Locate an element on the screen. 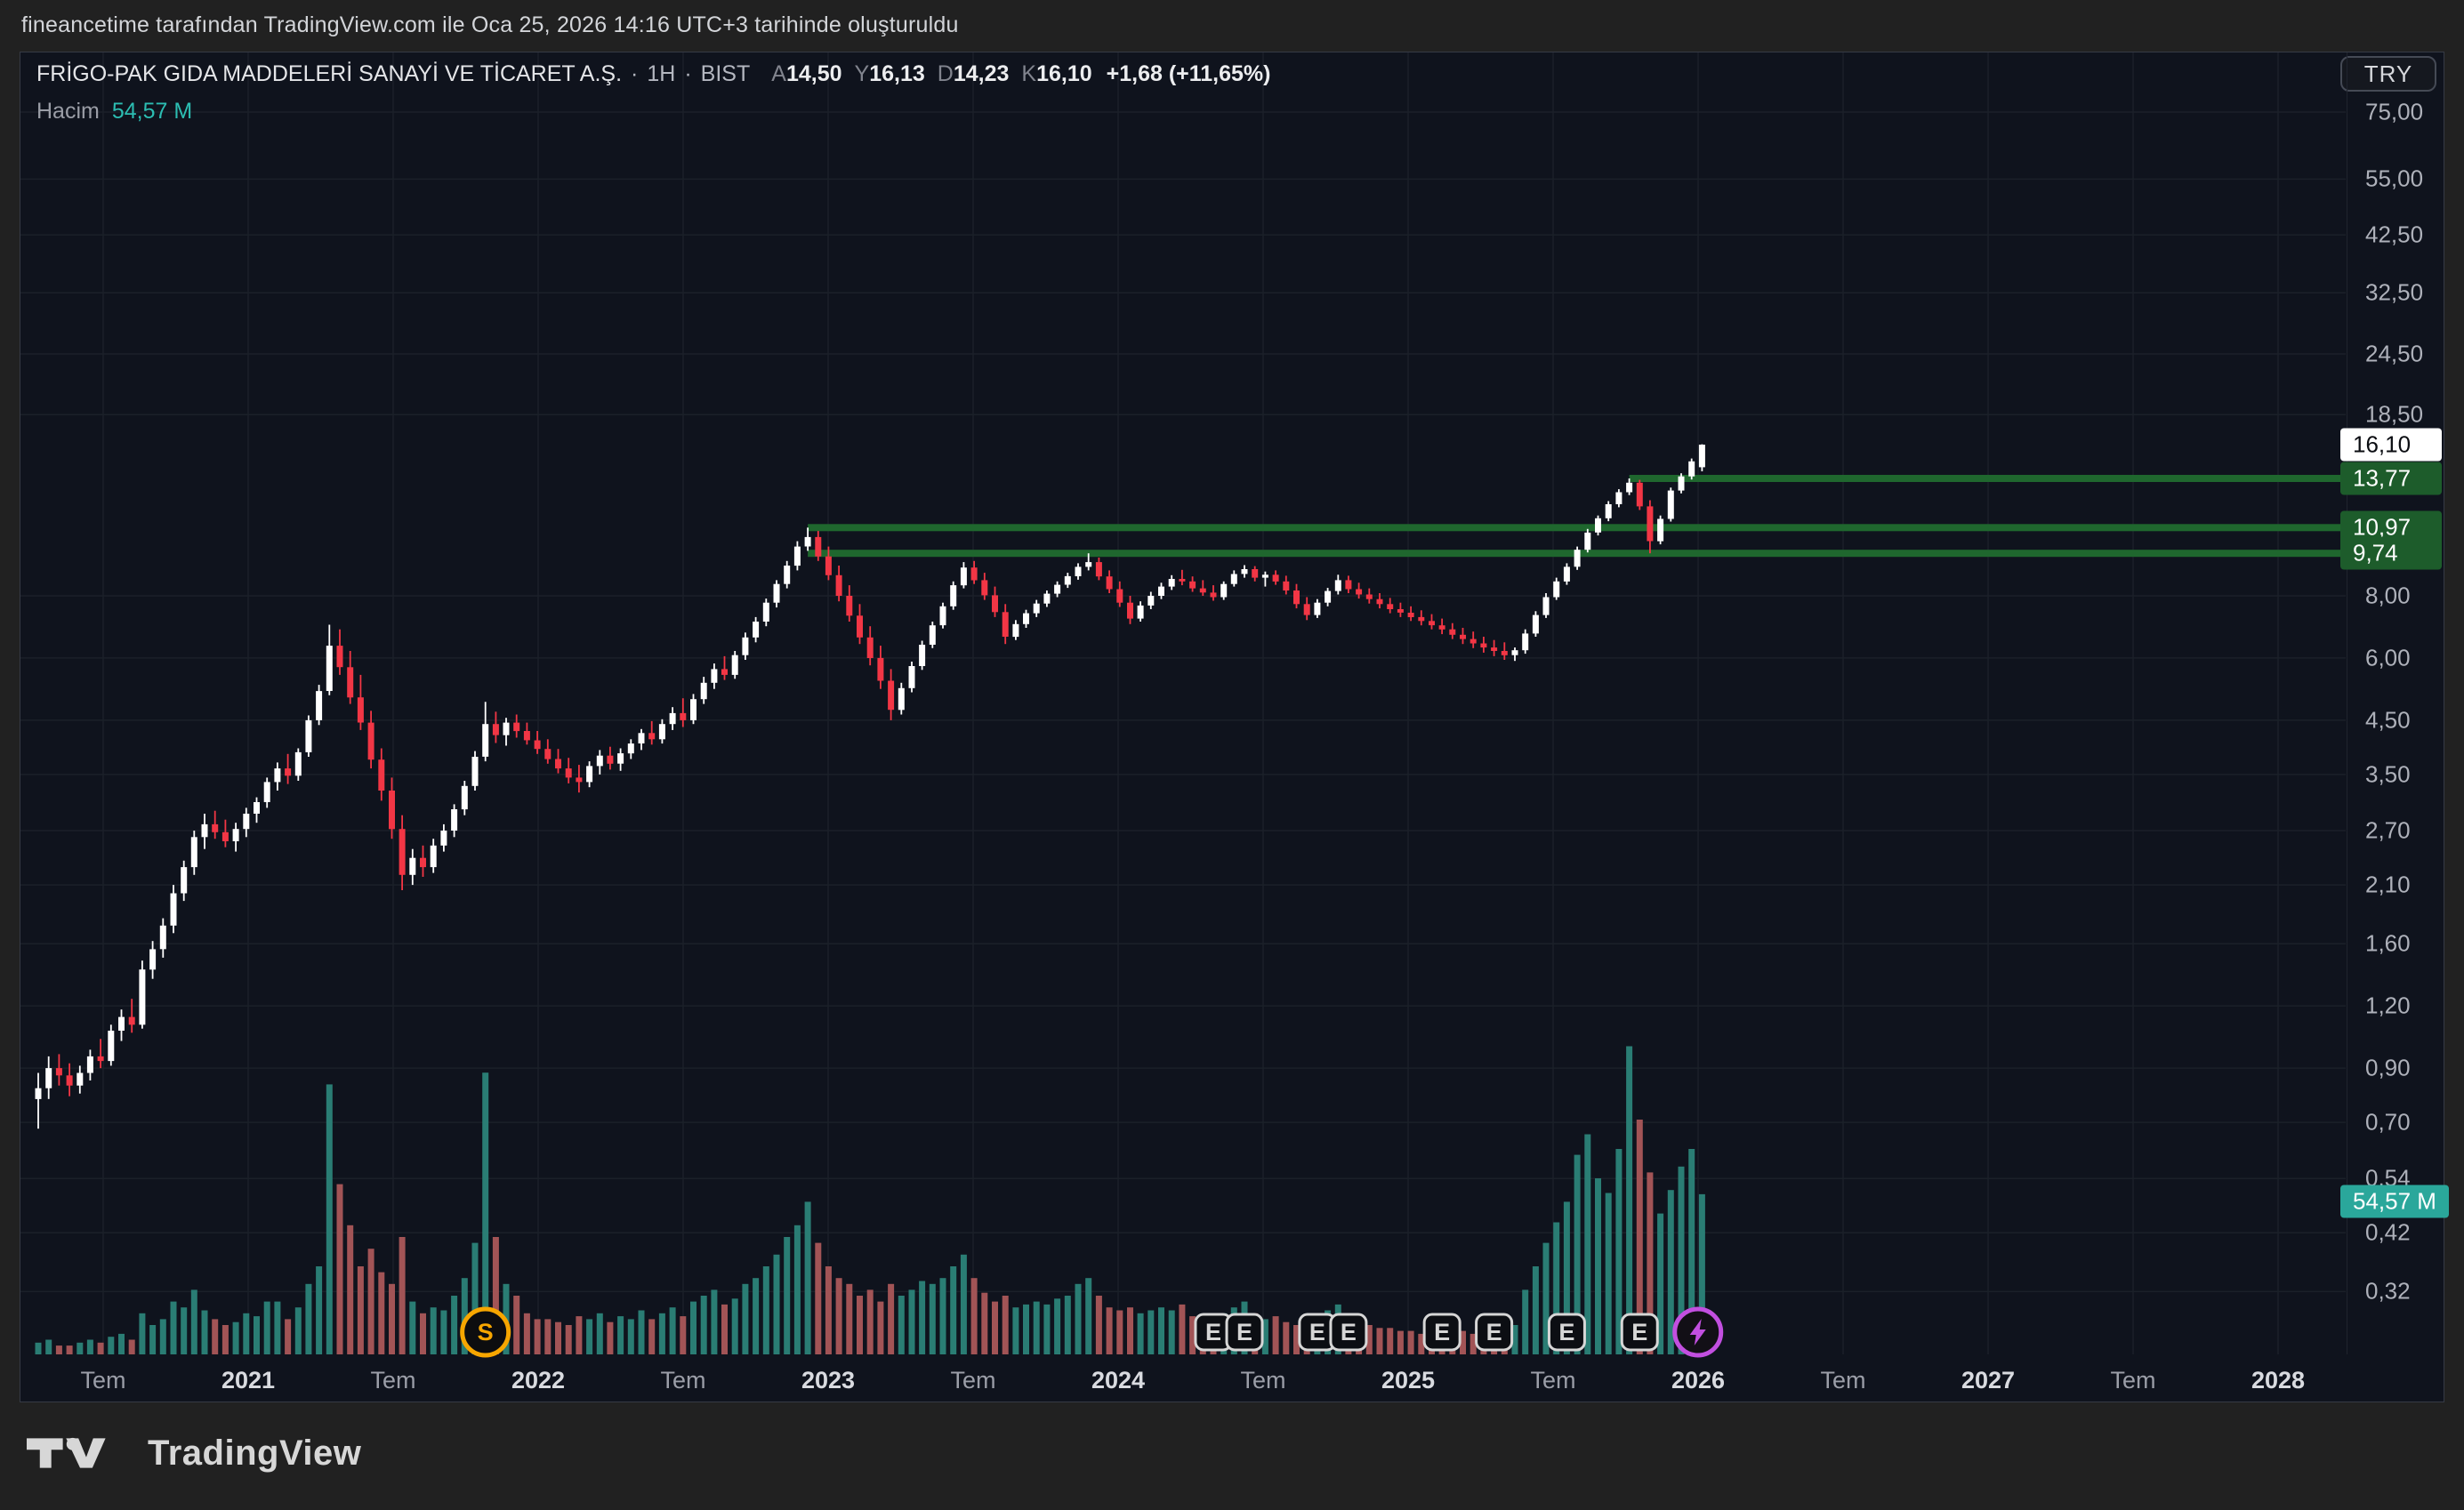 This screenshot has height=1510, width=2464. split-badge: S is located at coordinates (485, 1332).